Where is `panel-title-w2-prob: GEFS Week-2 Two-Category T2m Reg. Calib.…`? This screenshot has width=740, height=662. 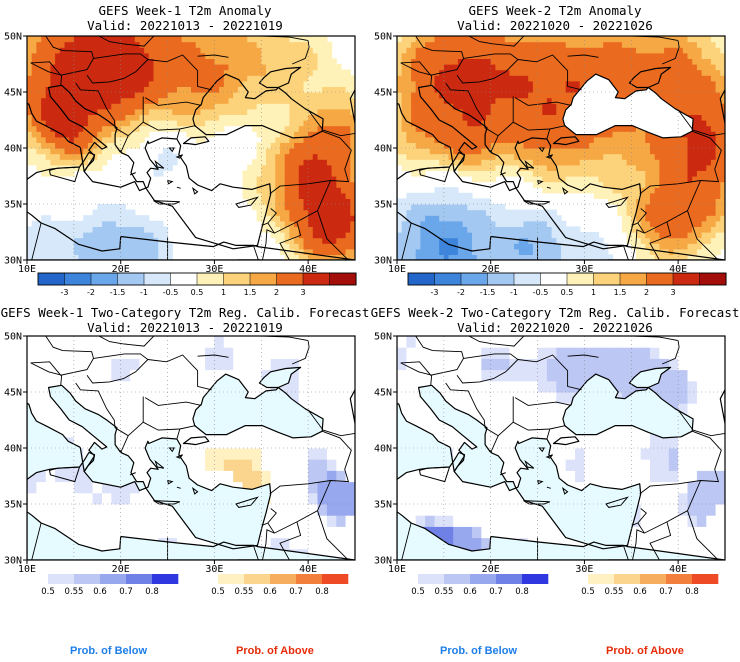 panel-title-w2-prob: GEFS Week-2 Two-Category T2m Reg. Calib.… is located at coordinates (555, 312).